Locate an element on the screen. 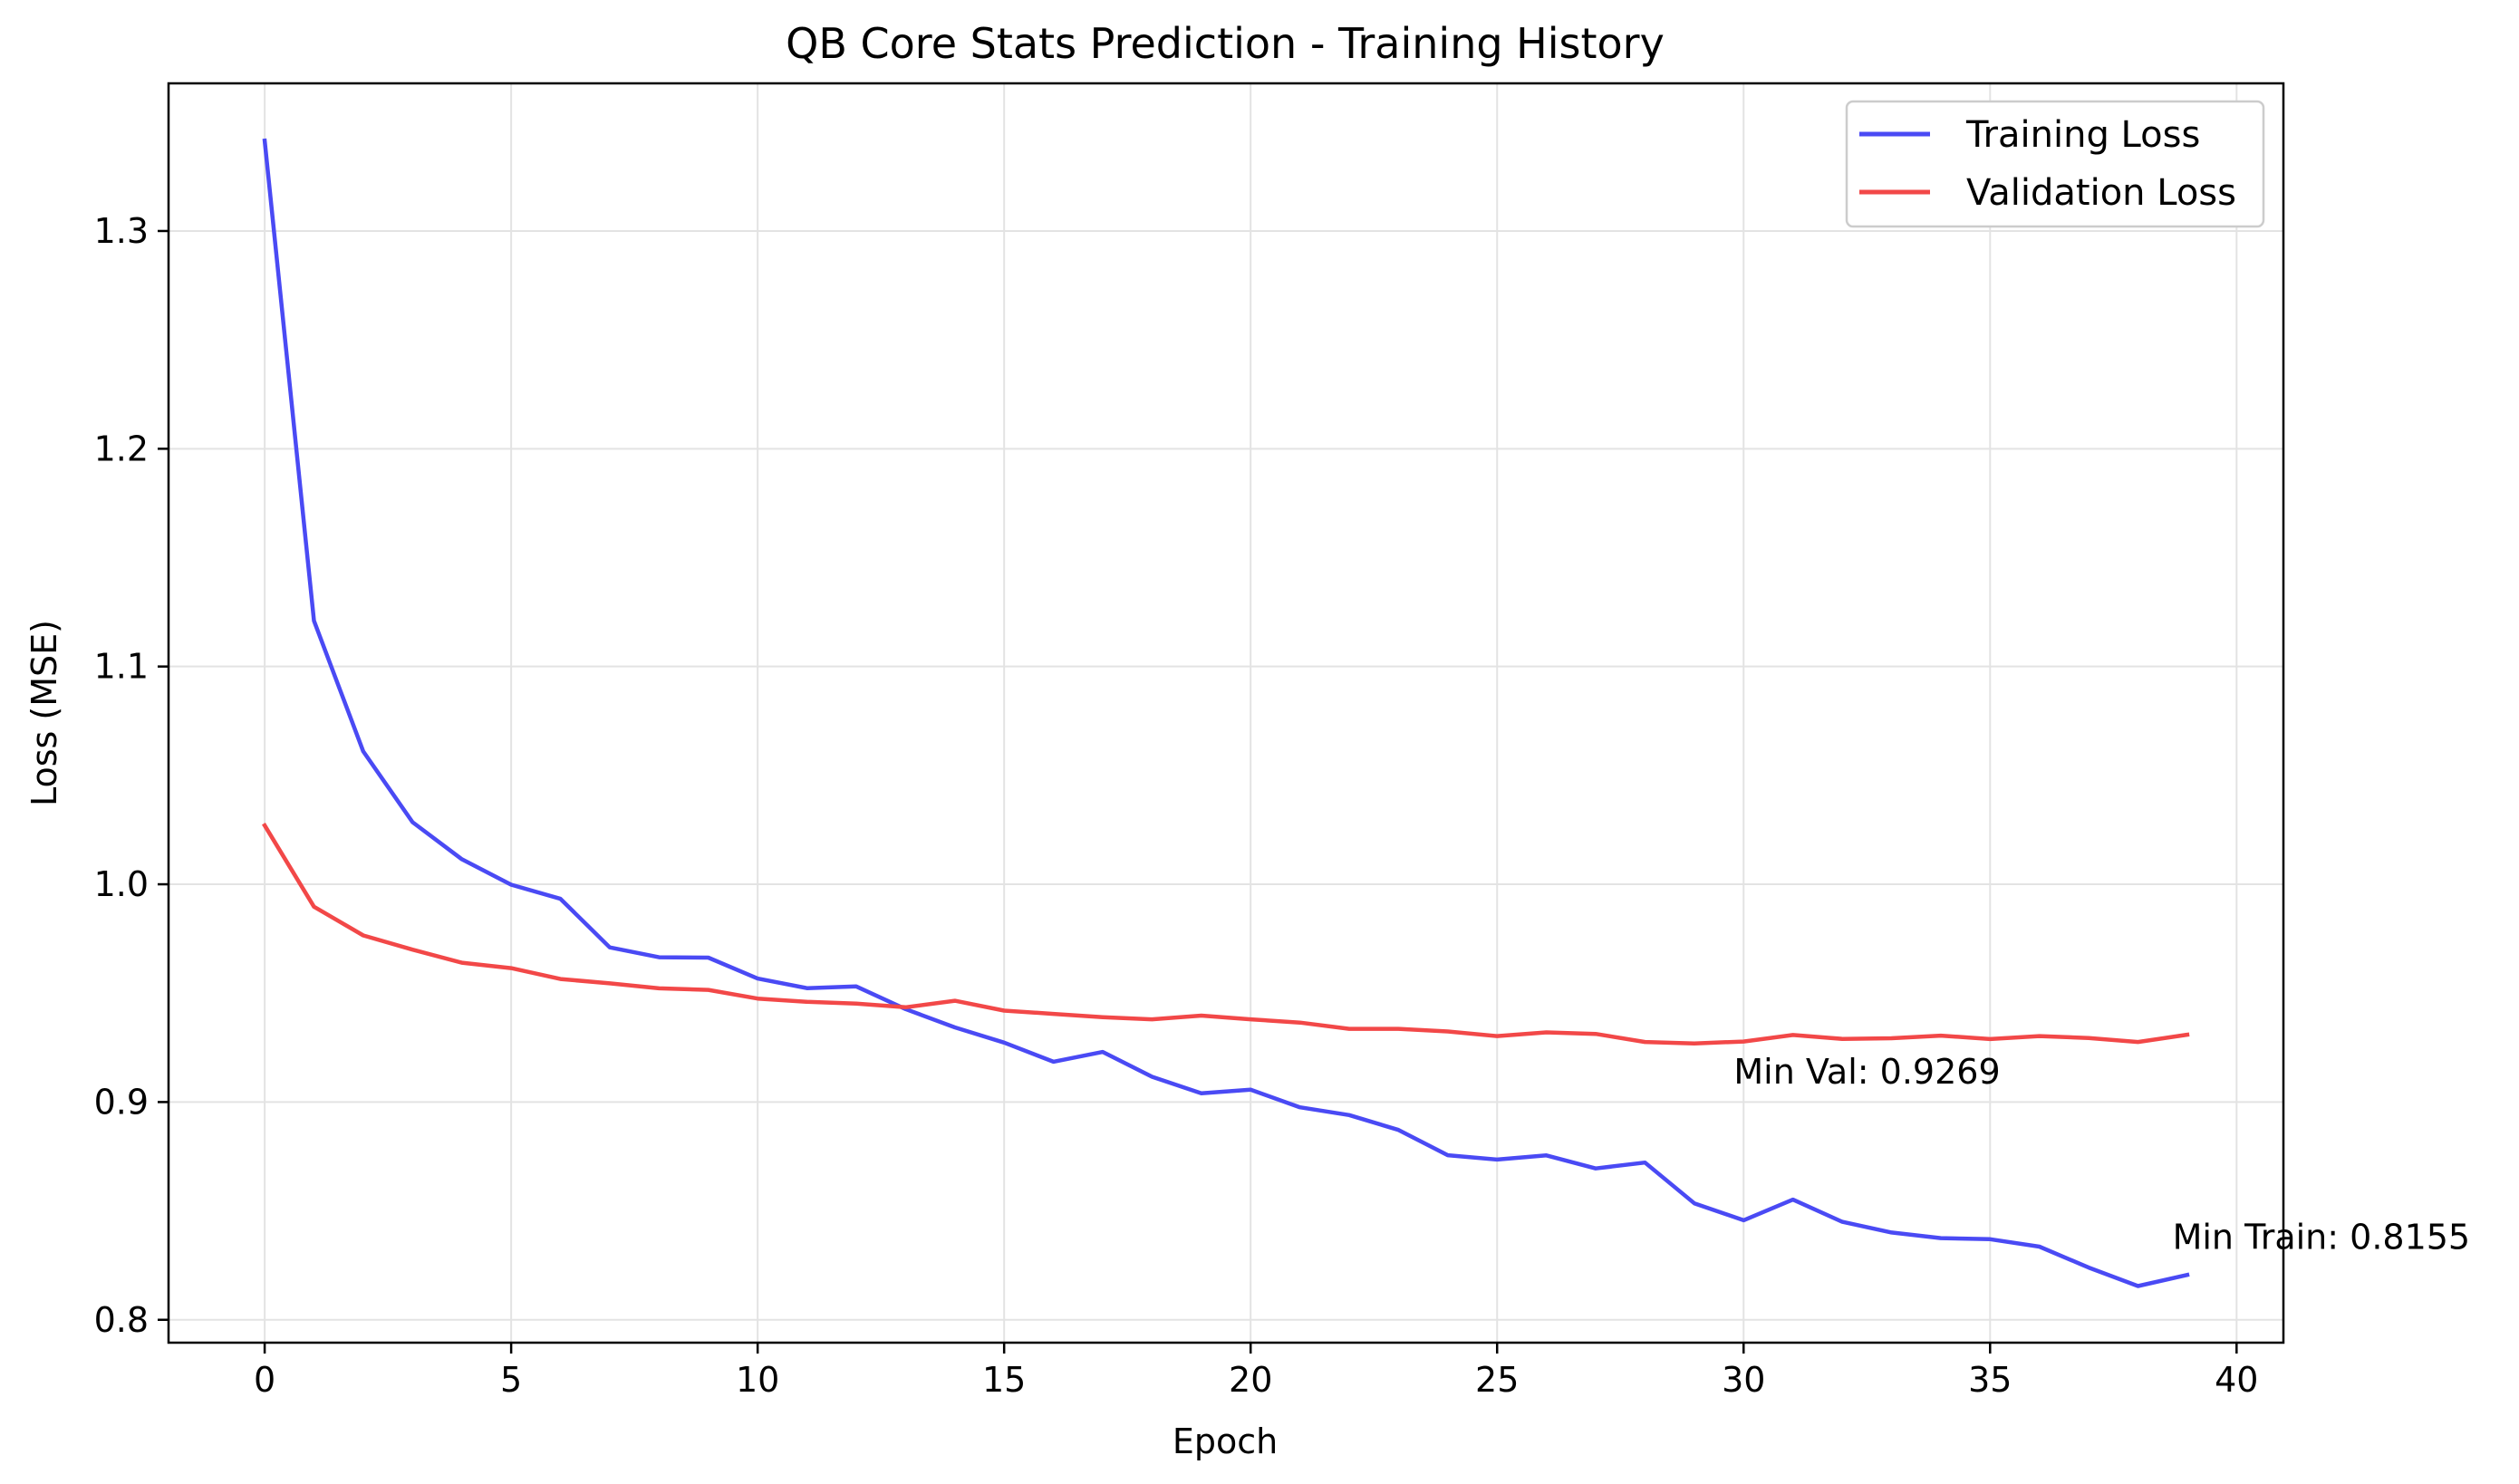 The image size is (2519, 1484). legend-label-training-loss: Training Loss is located at coordinates (2082, 135).